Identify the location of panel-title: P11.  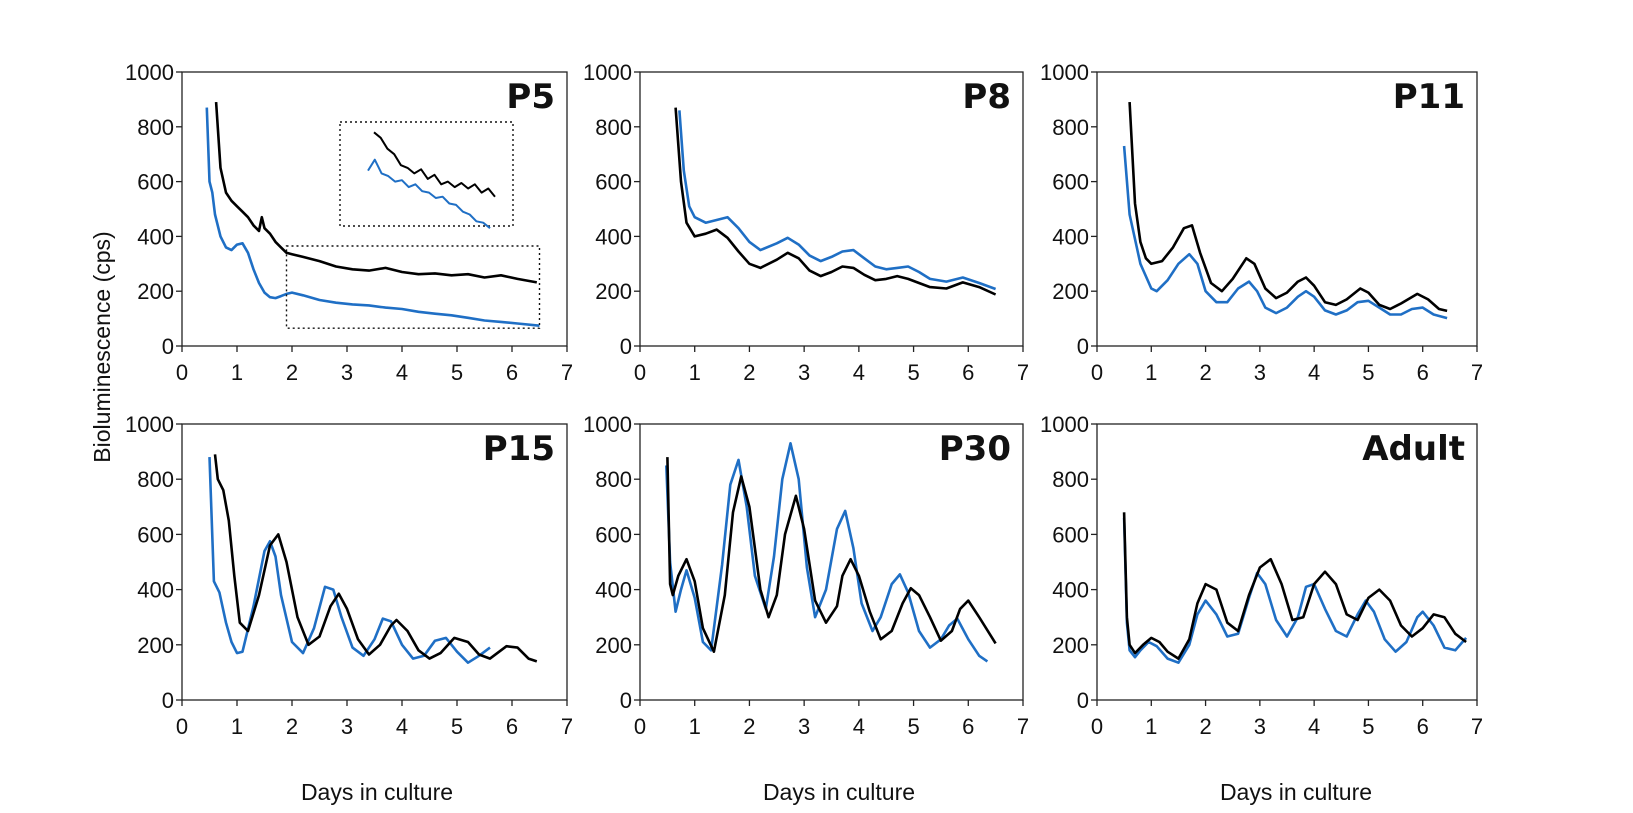
(1429, 97).